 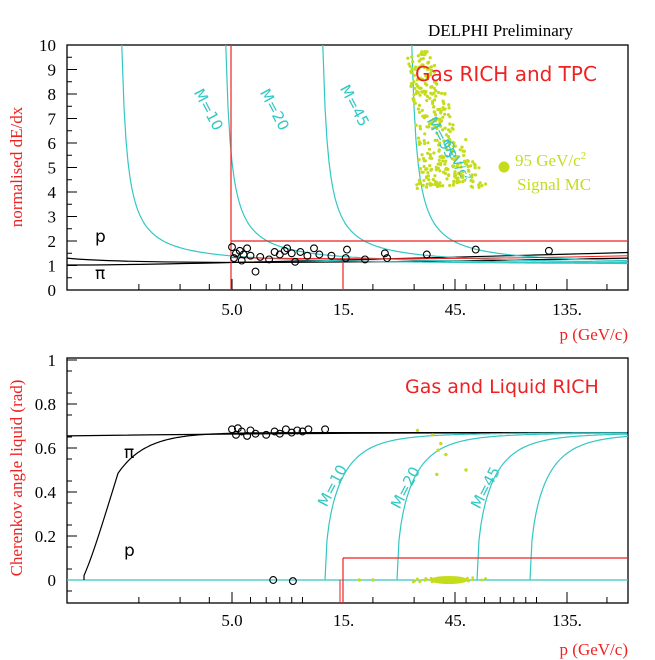 I want to click on top-ytick-label: 8, so click(x=52, y=94).